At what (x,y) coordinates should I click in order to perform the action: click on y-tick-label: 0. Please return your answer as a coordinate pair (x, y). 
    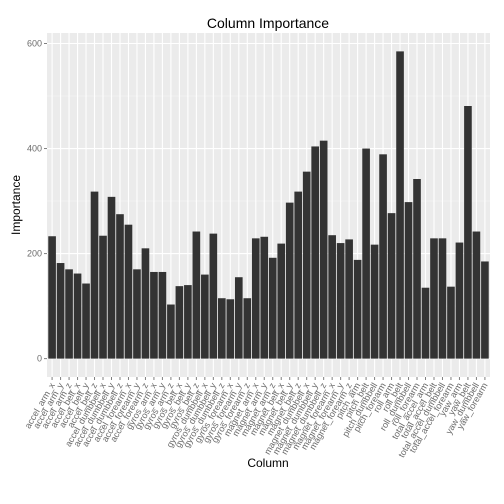
    Looking at the image, I should click on (39, 359).